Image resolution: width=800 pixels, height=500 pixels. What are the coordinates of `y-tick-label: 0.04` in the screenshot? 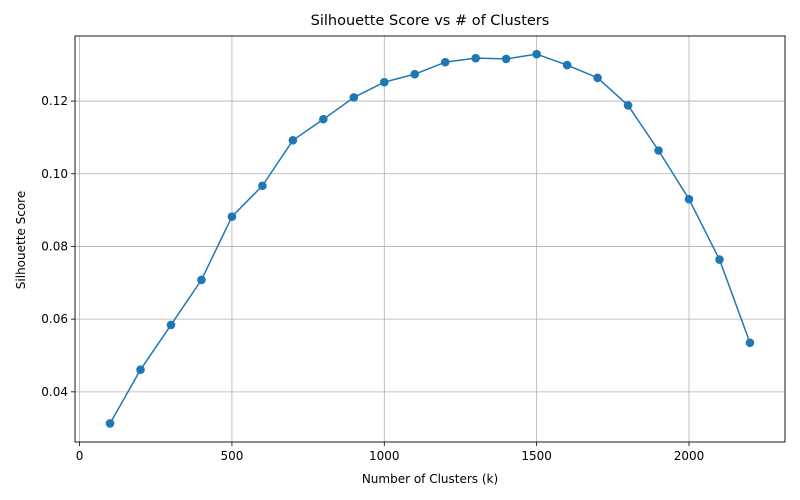 It's located at (54, 392).